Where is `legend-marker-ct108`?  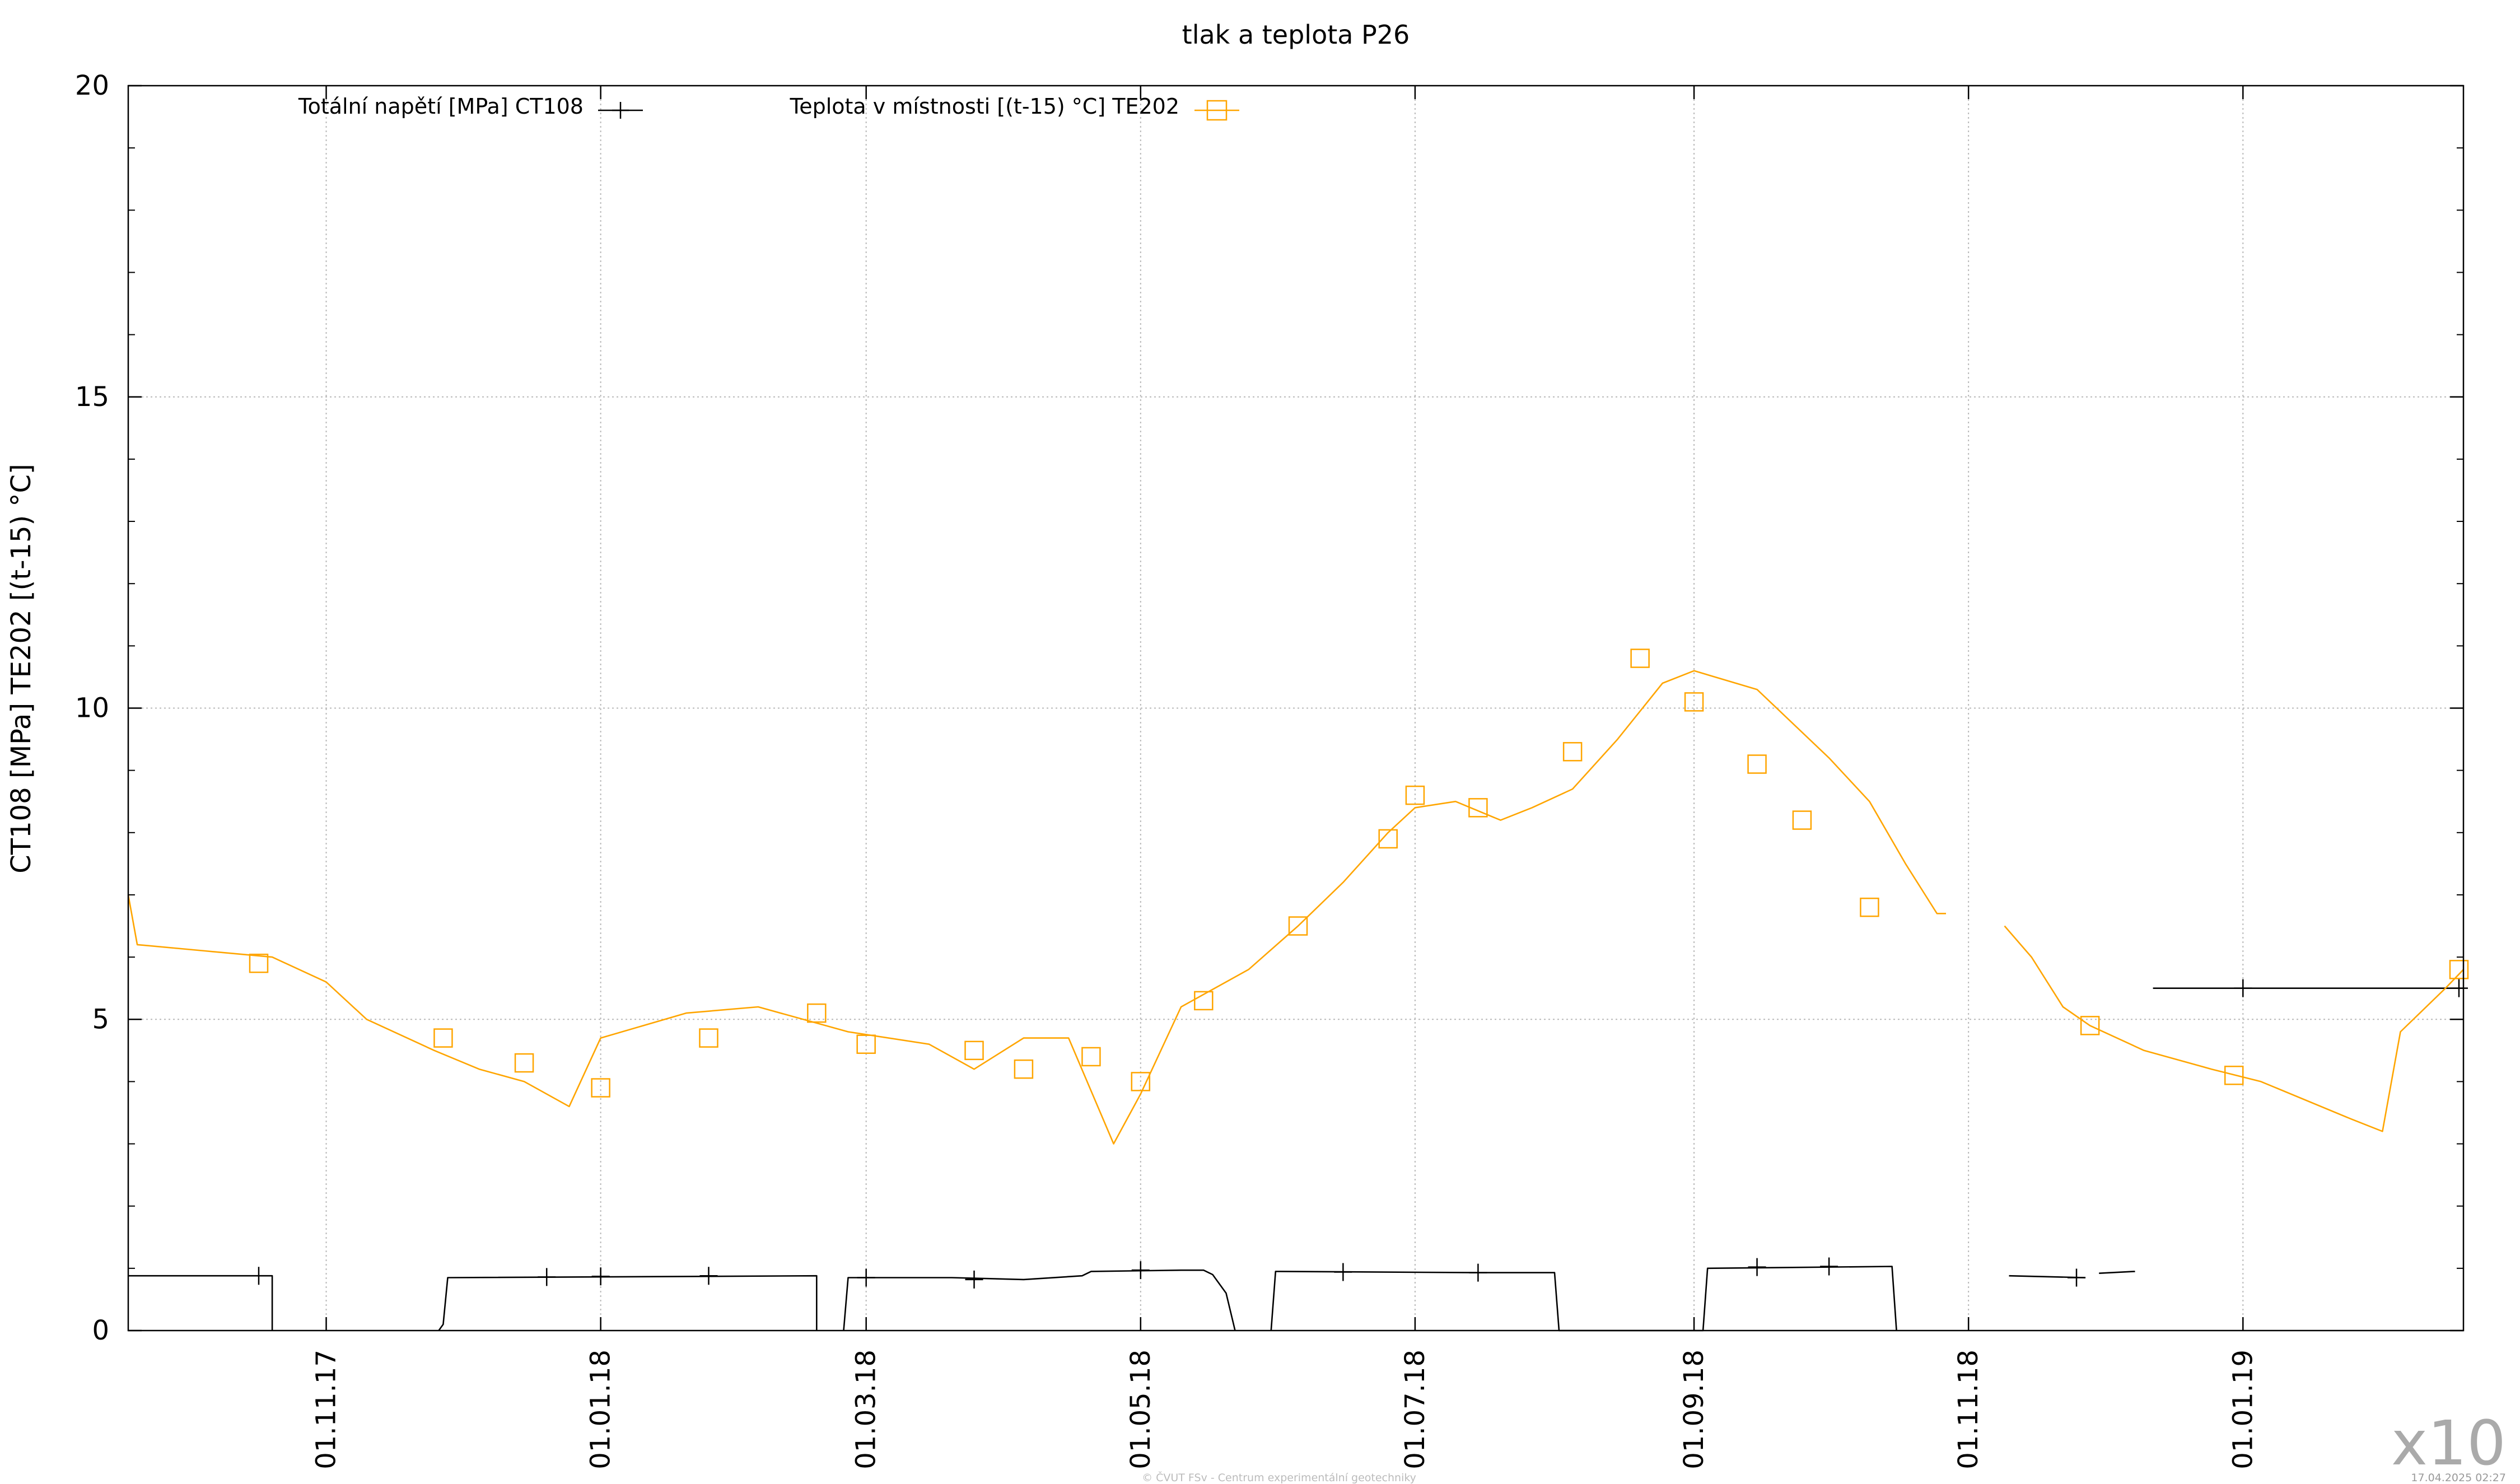
legend-marker-ct108 is located at coordinates (621, 111).